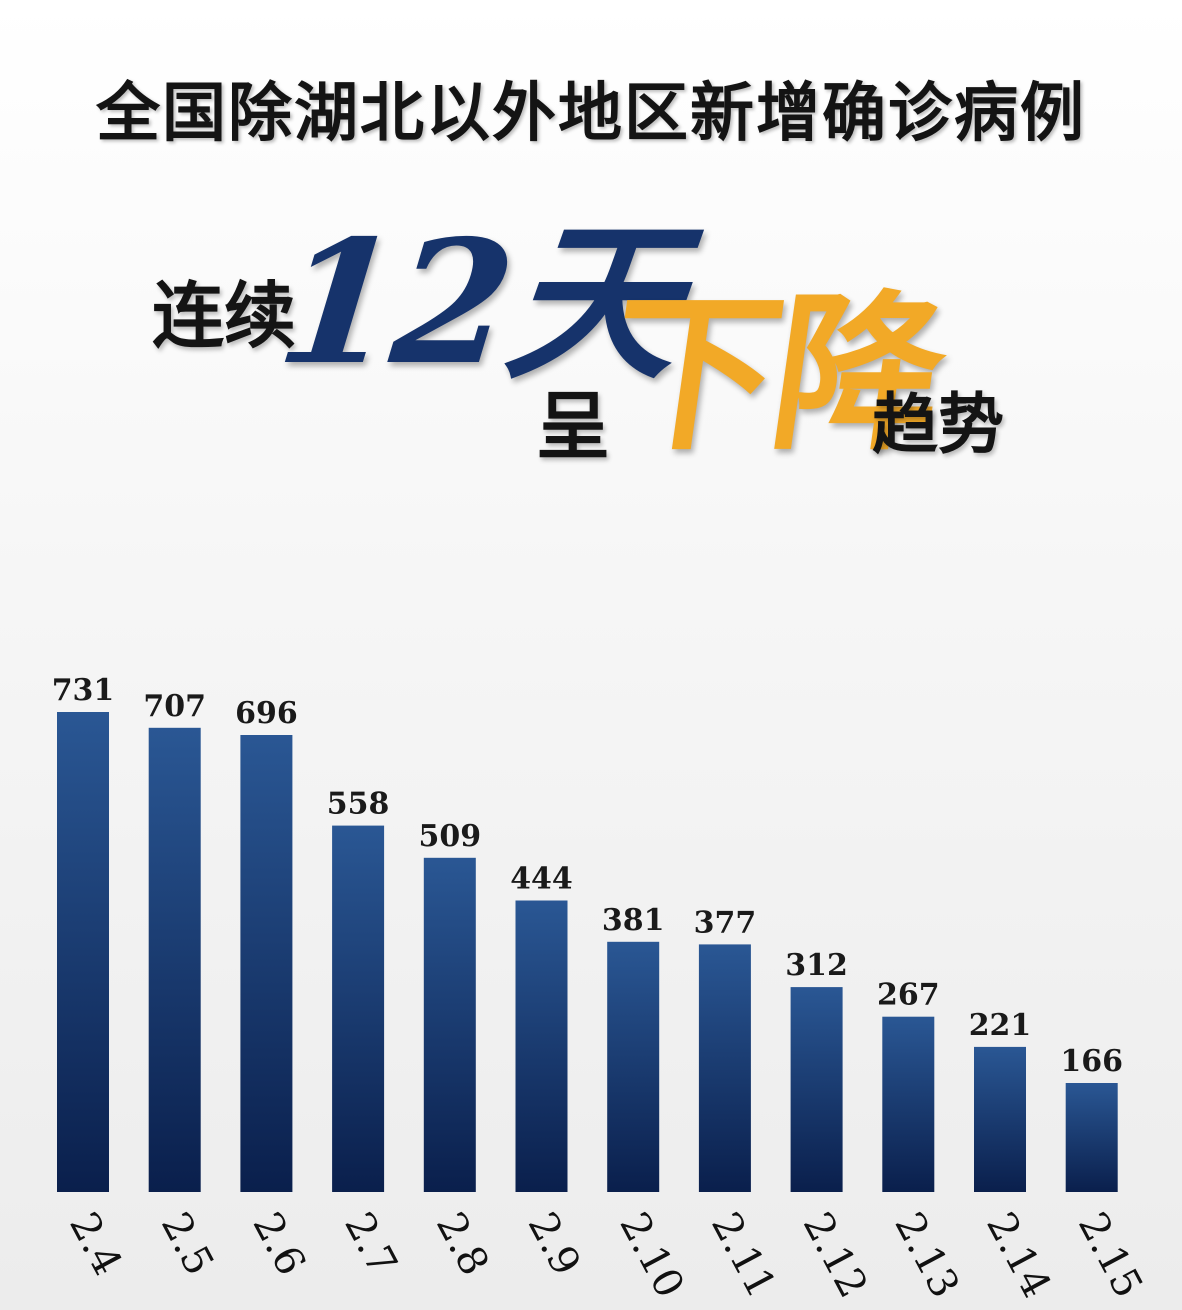 This screenshot has width=1182, height=1310. What do you see at coordinates (1018, 1255) in the screenshot?
I see `x-tick-label: 2.14` at bounding box center [1018, 1255].